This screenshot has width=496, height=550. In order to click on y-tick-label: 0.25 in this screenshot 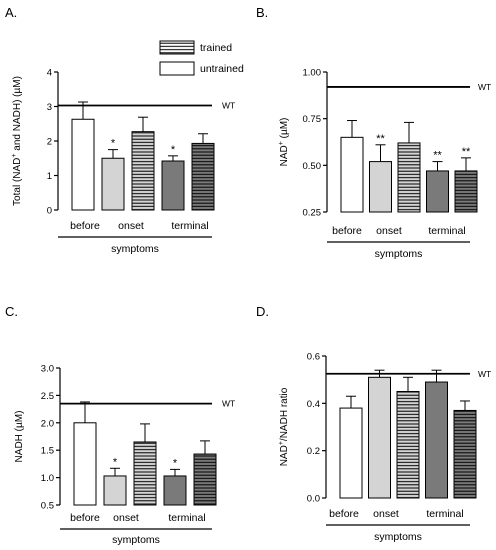, I will do `click(312, 213)`.